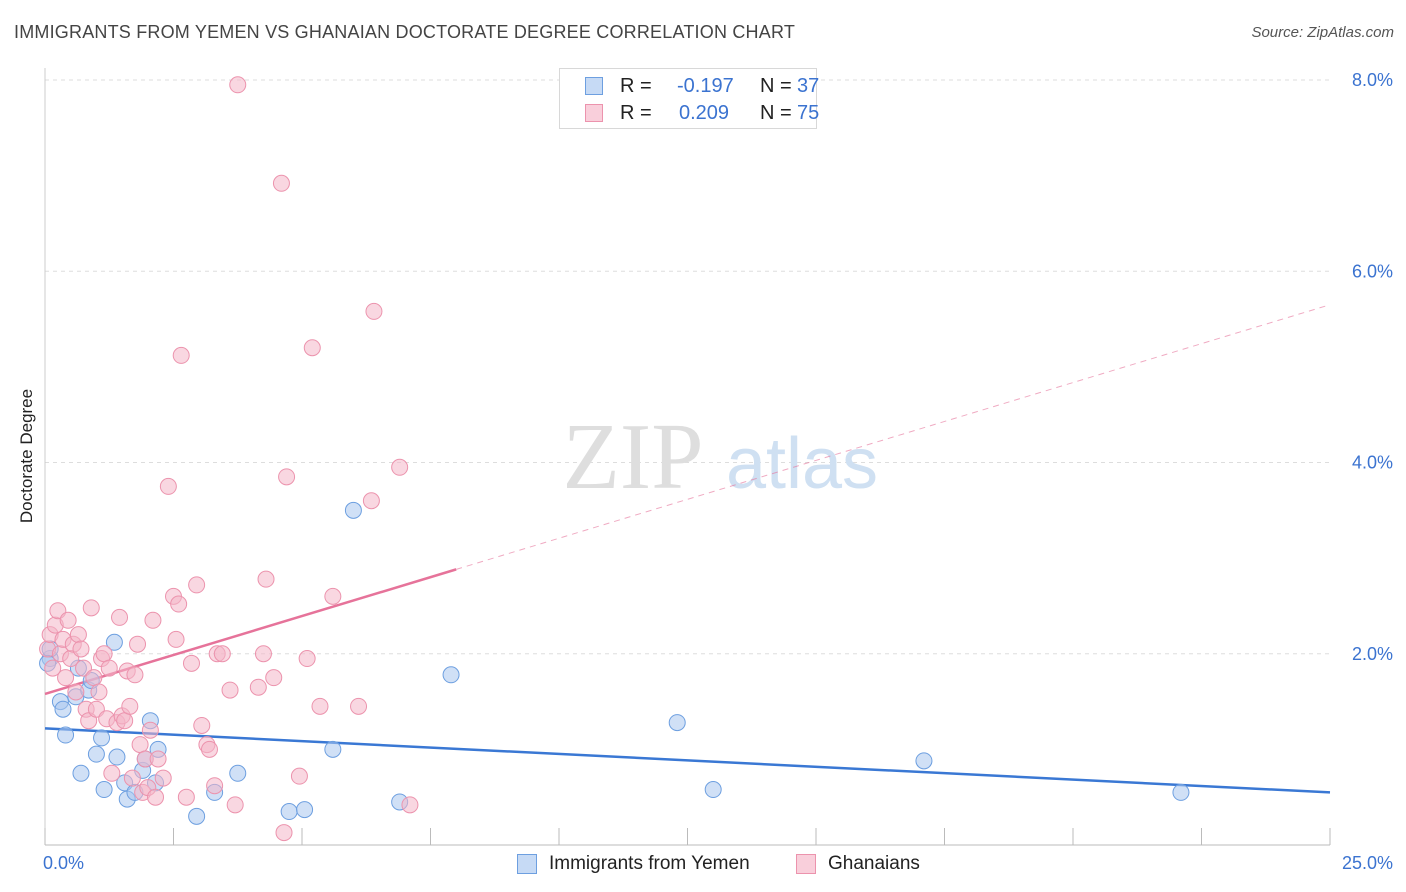 This screenshot has height=892, width=1406. What do you see at coordinates (63, 863) in the screenshot?
I see `x-tick-label-min: 0.0%` at bounding box center [63, 863].